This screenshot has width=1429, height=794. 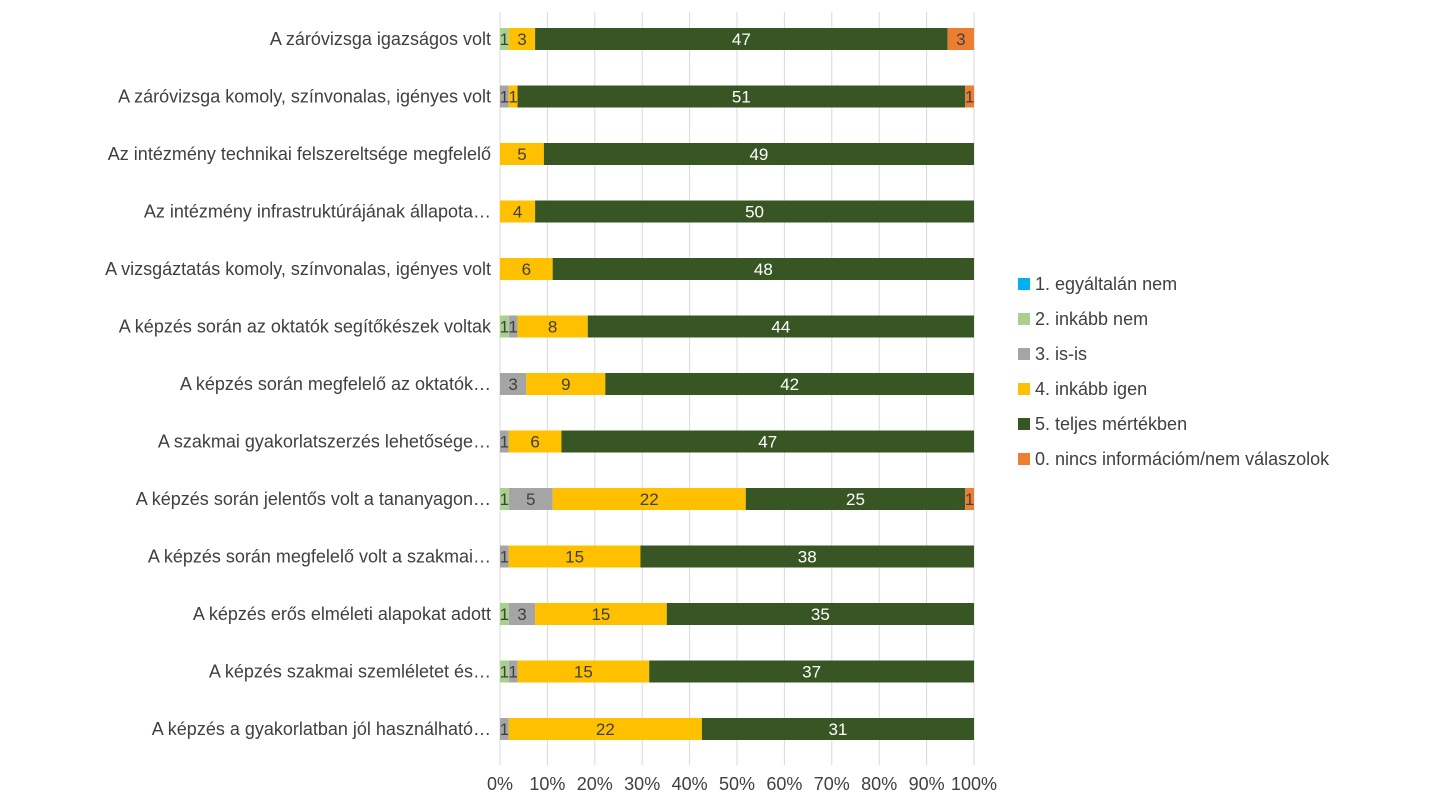 What do you see at coordinates (547, 784) in the screenshot?
I see `x-tick-label: 10%` at bounding box center [547, 784].